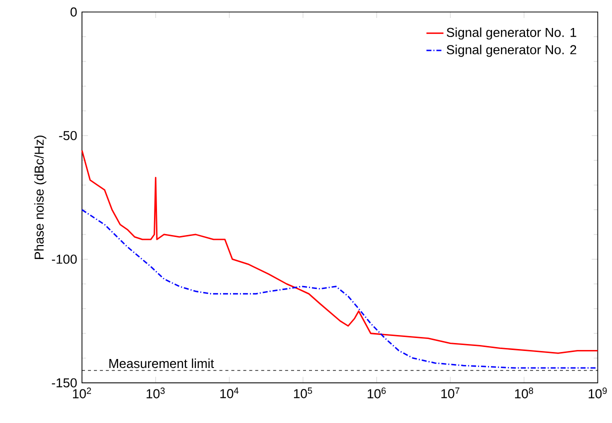 The width and height of the screenshot is (612, 423). What do you see at coordinates (511, 34) in the screenshot?
I see `legend-label: Signal generator No. 1` at bounding box center [511, 34].